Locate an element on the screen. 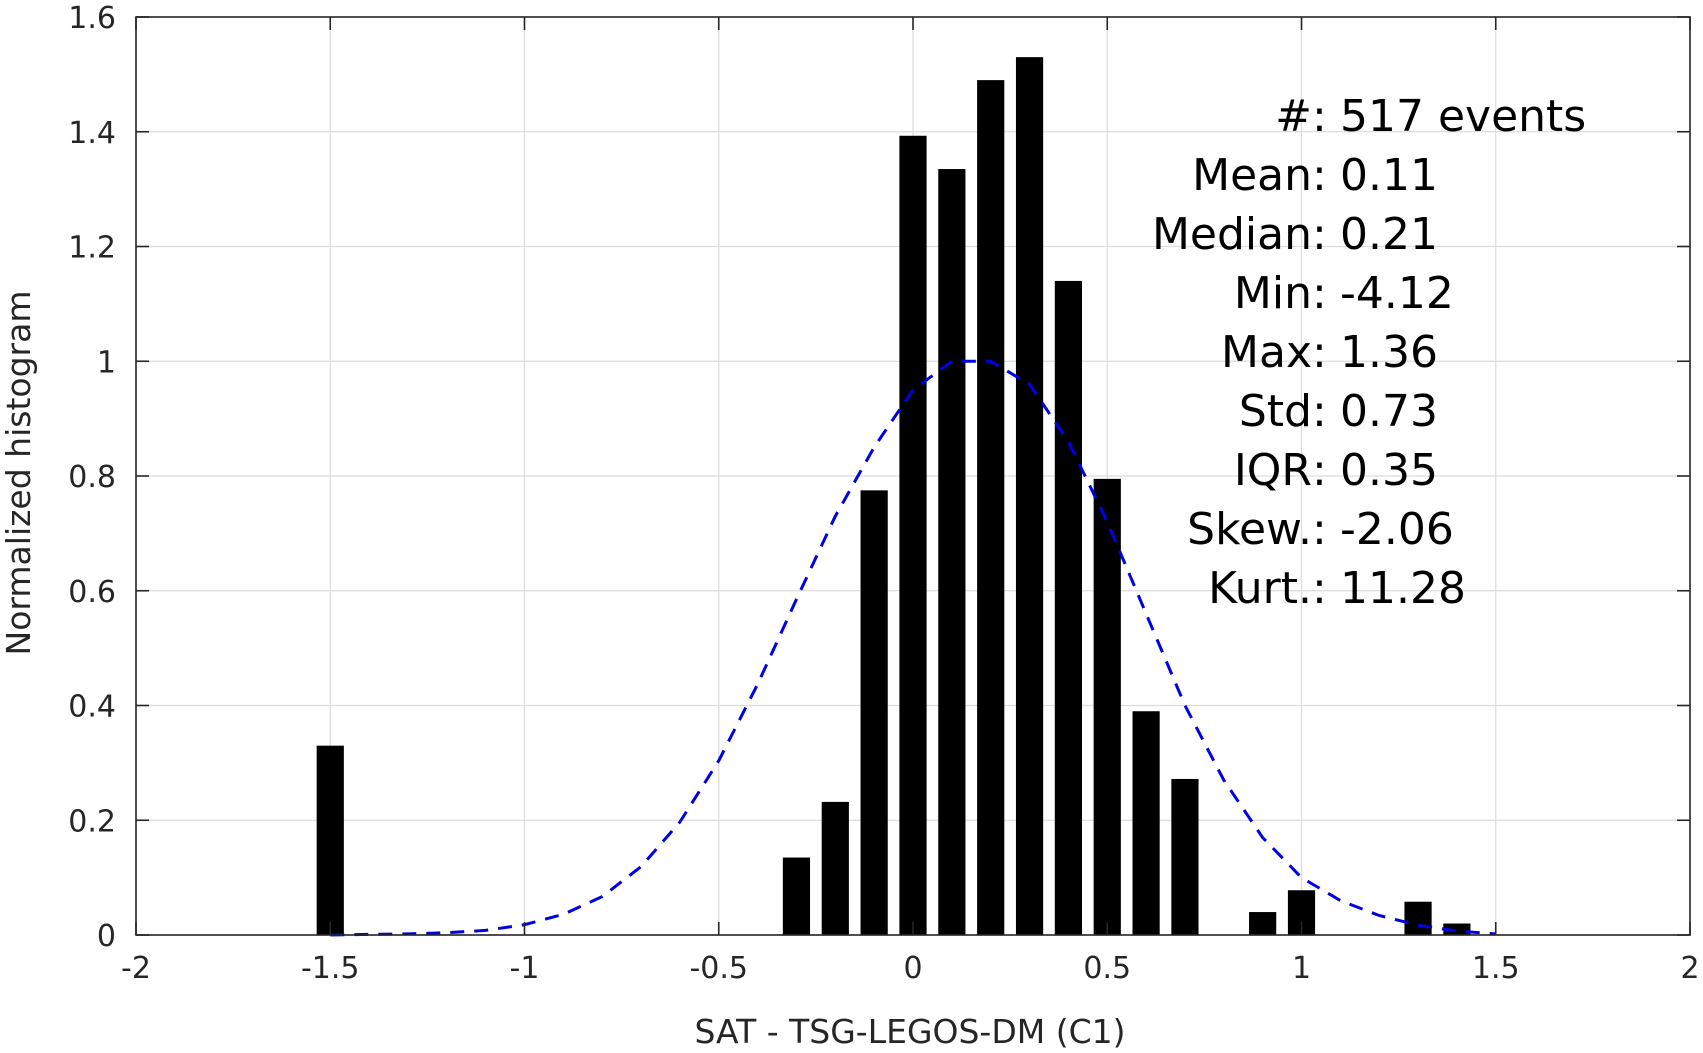 This screenshot has height=1053, width=1703. stat-colon-1: : is located at coordinates (1319, 175).